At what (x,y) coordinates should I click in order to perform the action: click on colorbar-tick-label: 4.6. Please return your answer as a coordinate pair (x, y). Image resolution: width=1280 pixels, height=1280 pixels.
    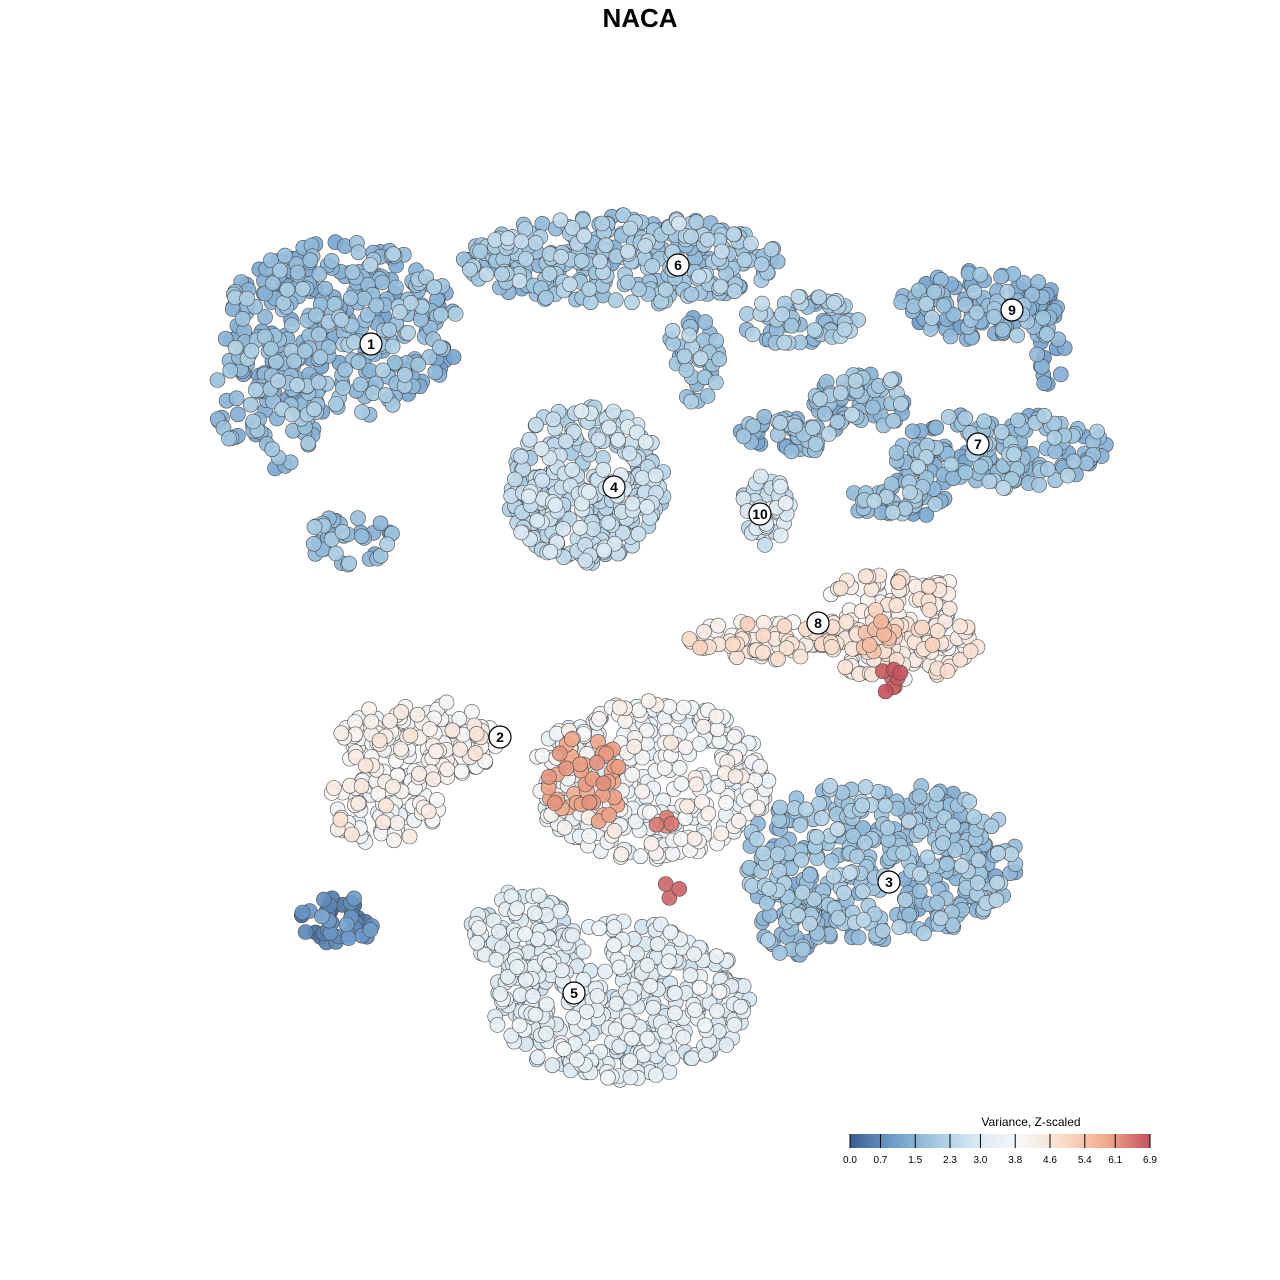
    Looking at the image, I should click on (1050, 1160).